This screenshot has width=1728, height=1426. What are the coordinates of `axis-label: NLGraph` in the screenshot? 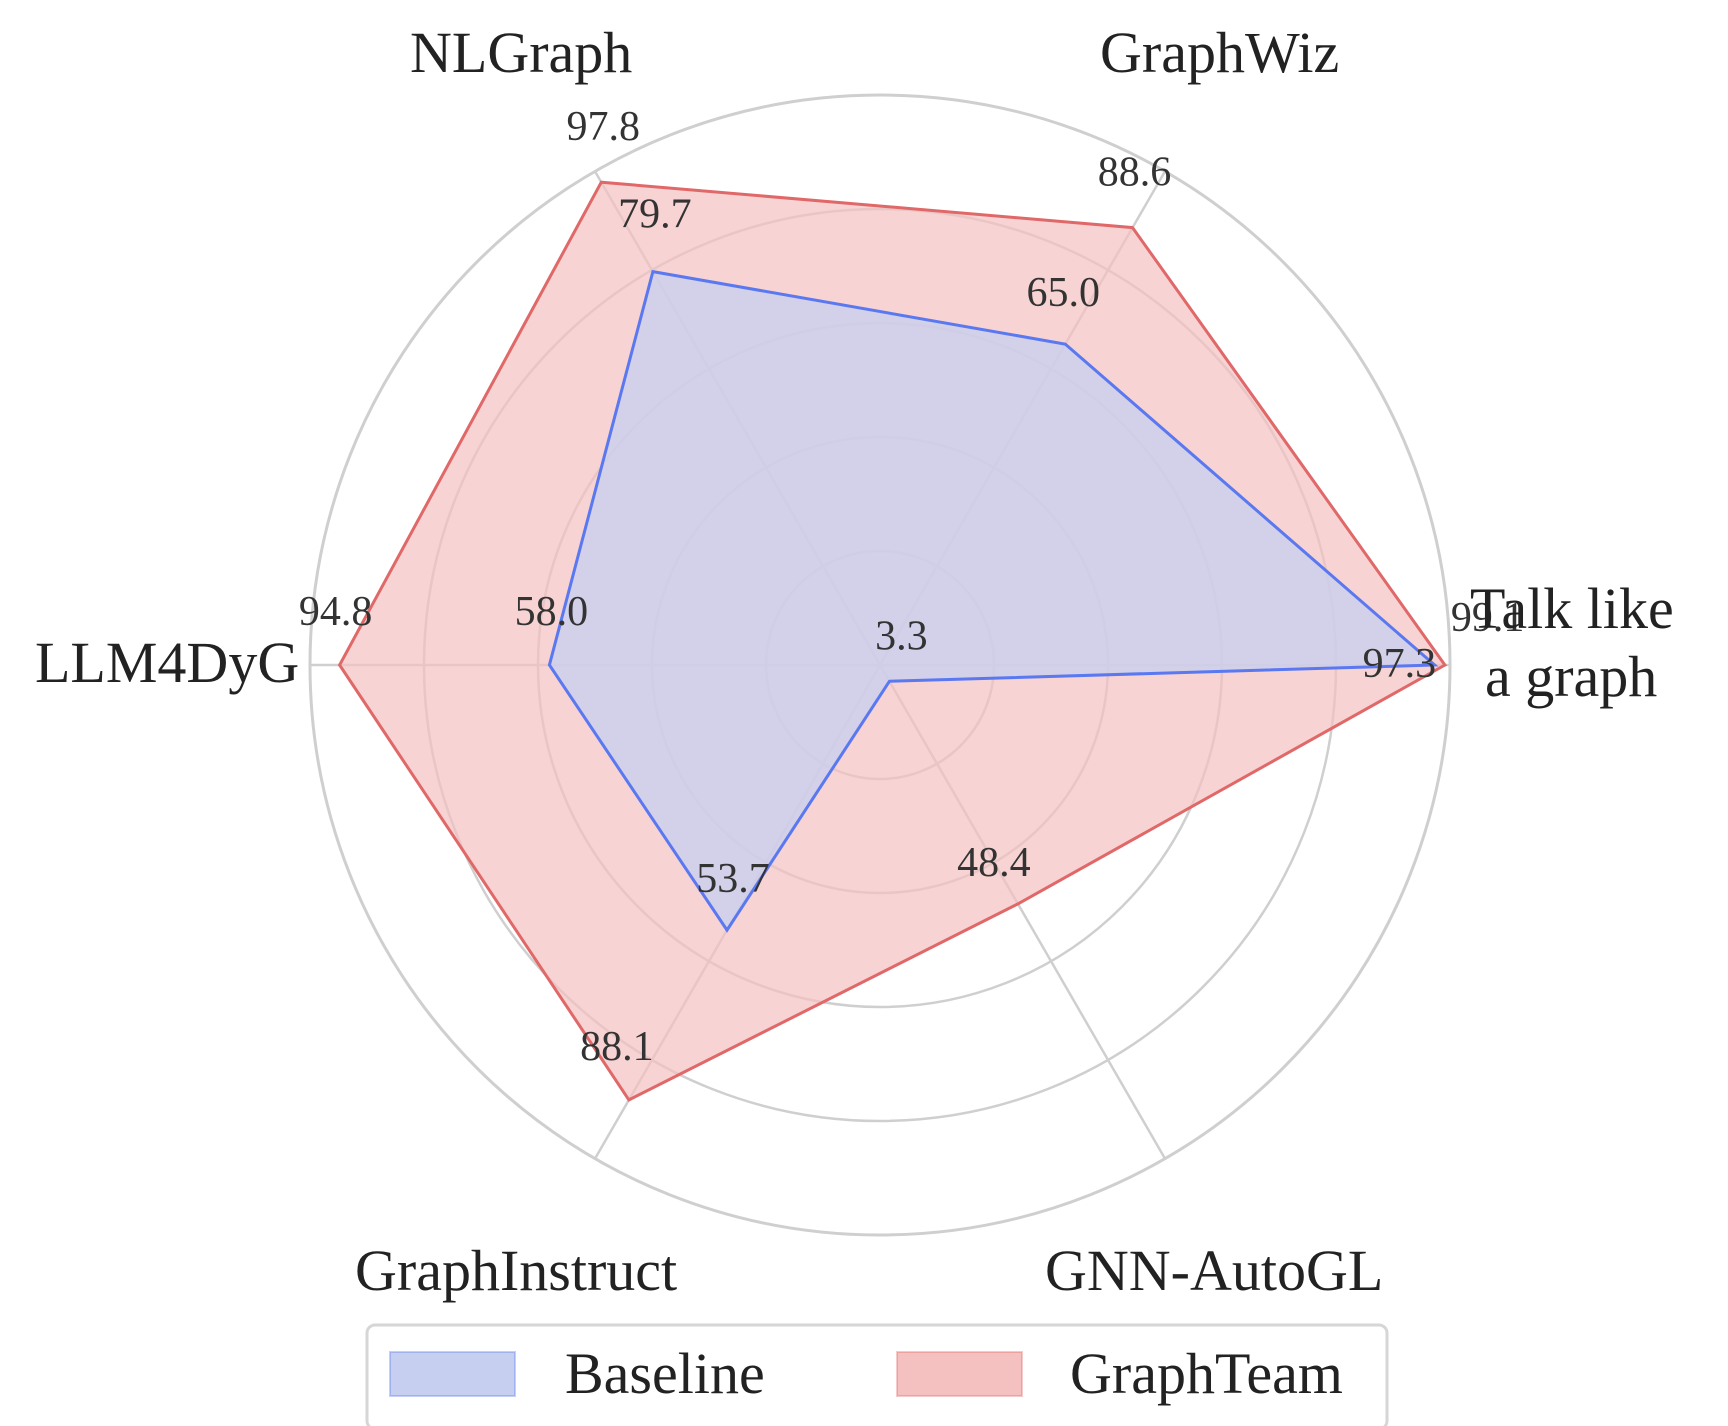 It's located at (521, 52).